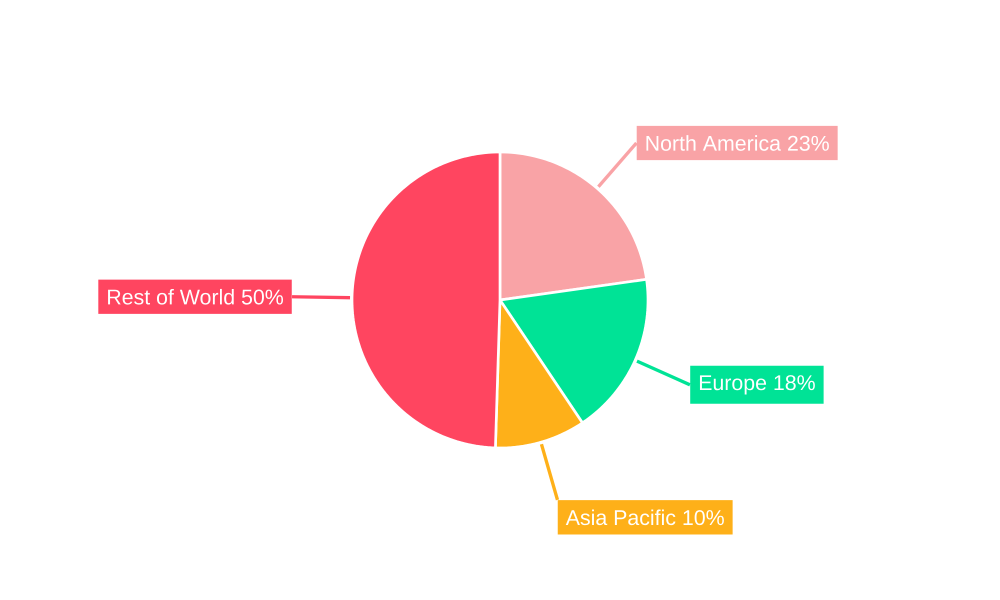  Describe the element at coordinates (808, 143) in the screenshot. I see `data-label: 23%` at that location.